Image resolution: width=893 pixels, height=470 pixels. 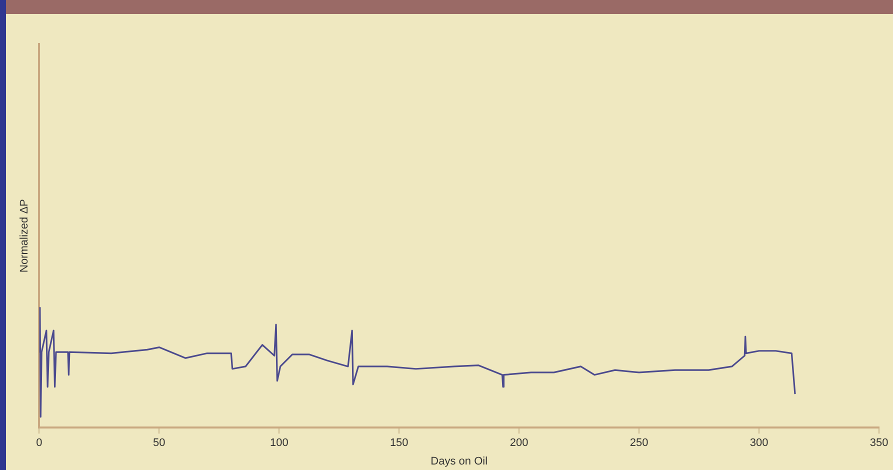 What do you see at coordinates (759, 443) in the screenshot?
I see `x-tick-label: 300` at bounding box center [759, 443].